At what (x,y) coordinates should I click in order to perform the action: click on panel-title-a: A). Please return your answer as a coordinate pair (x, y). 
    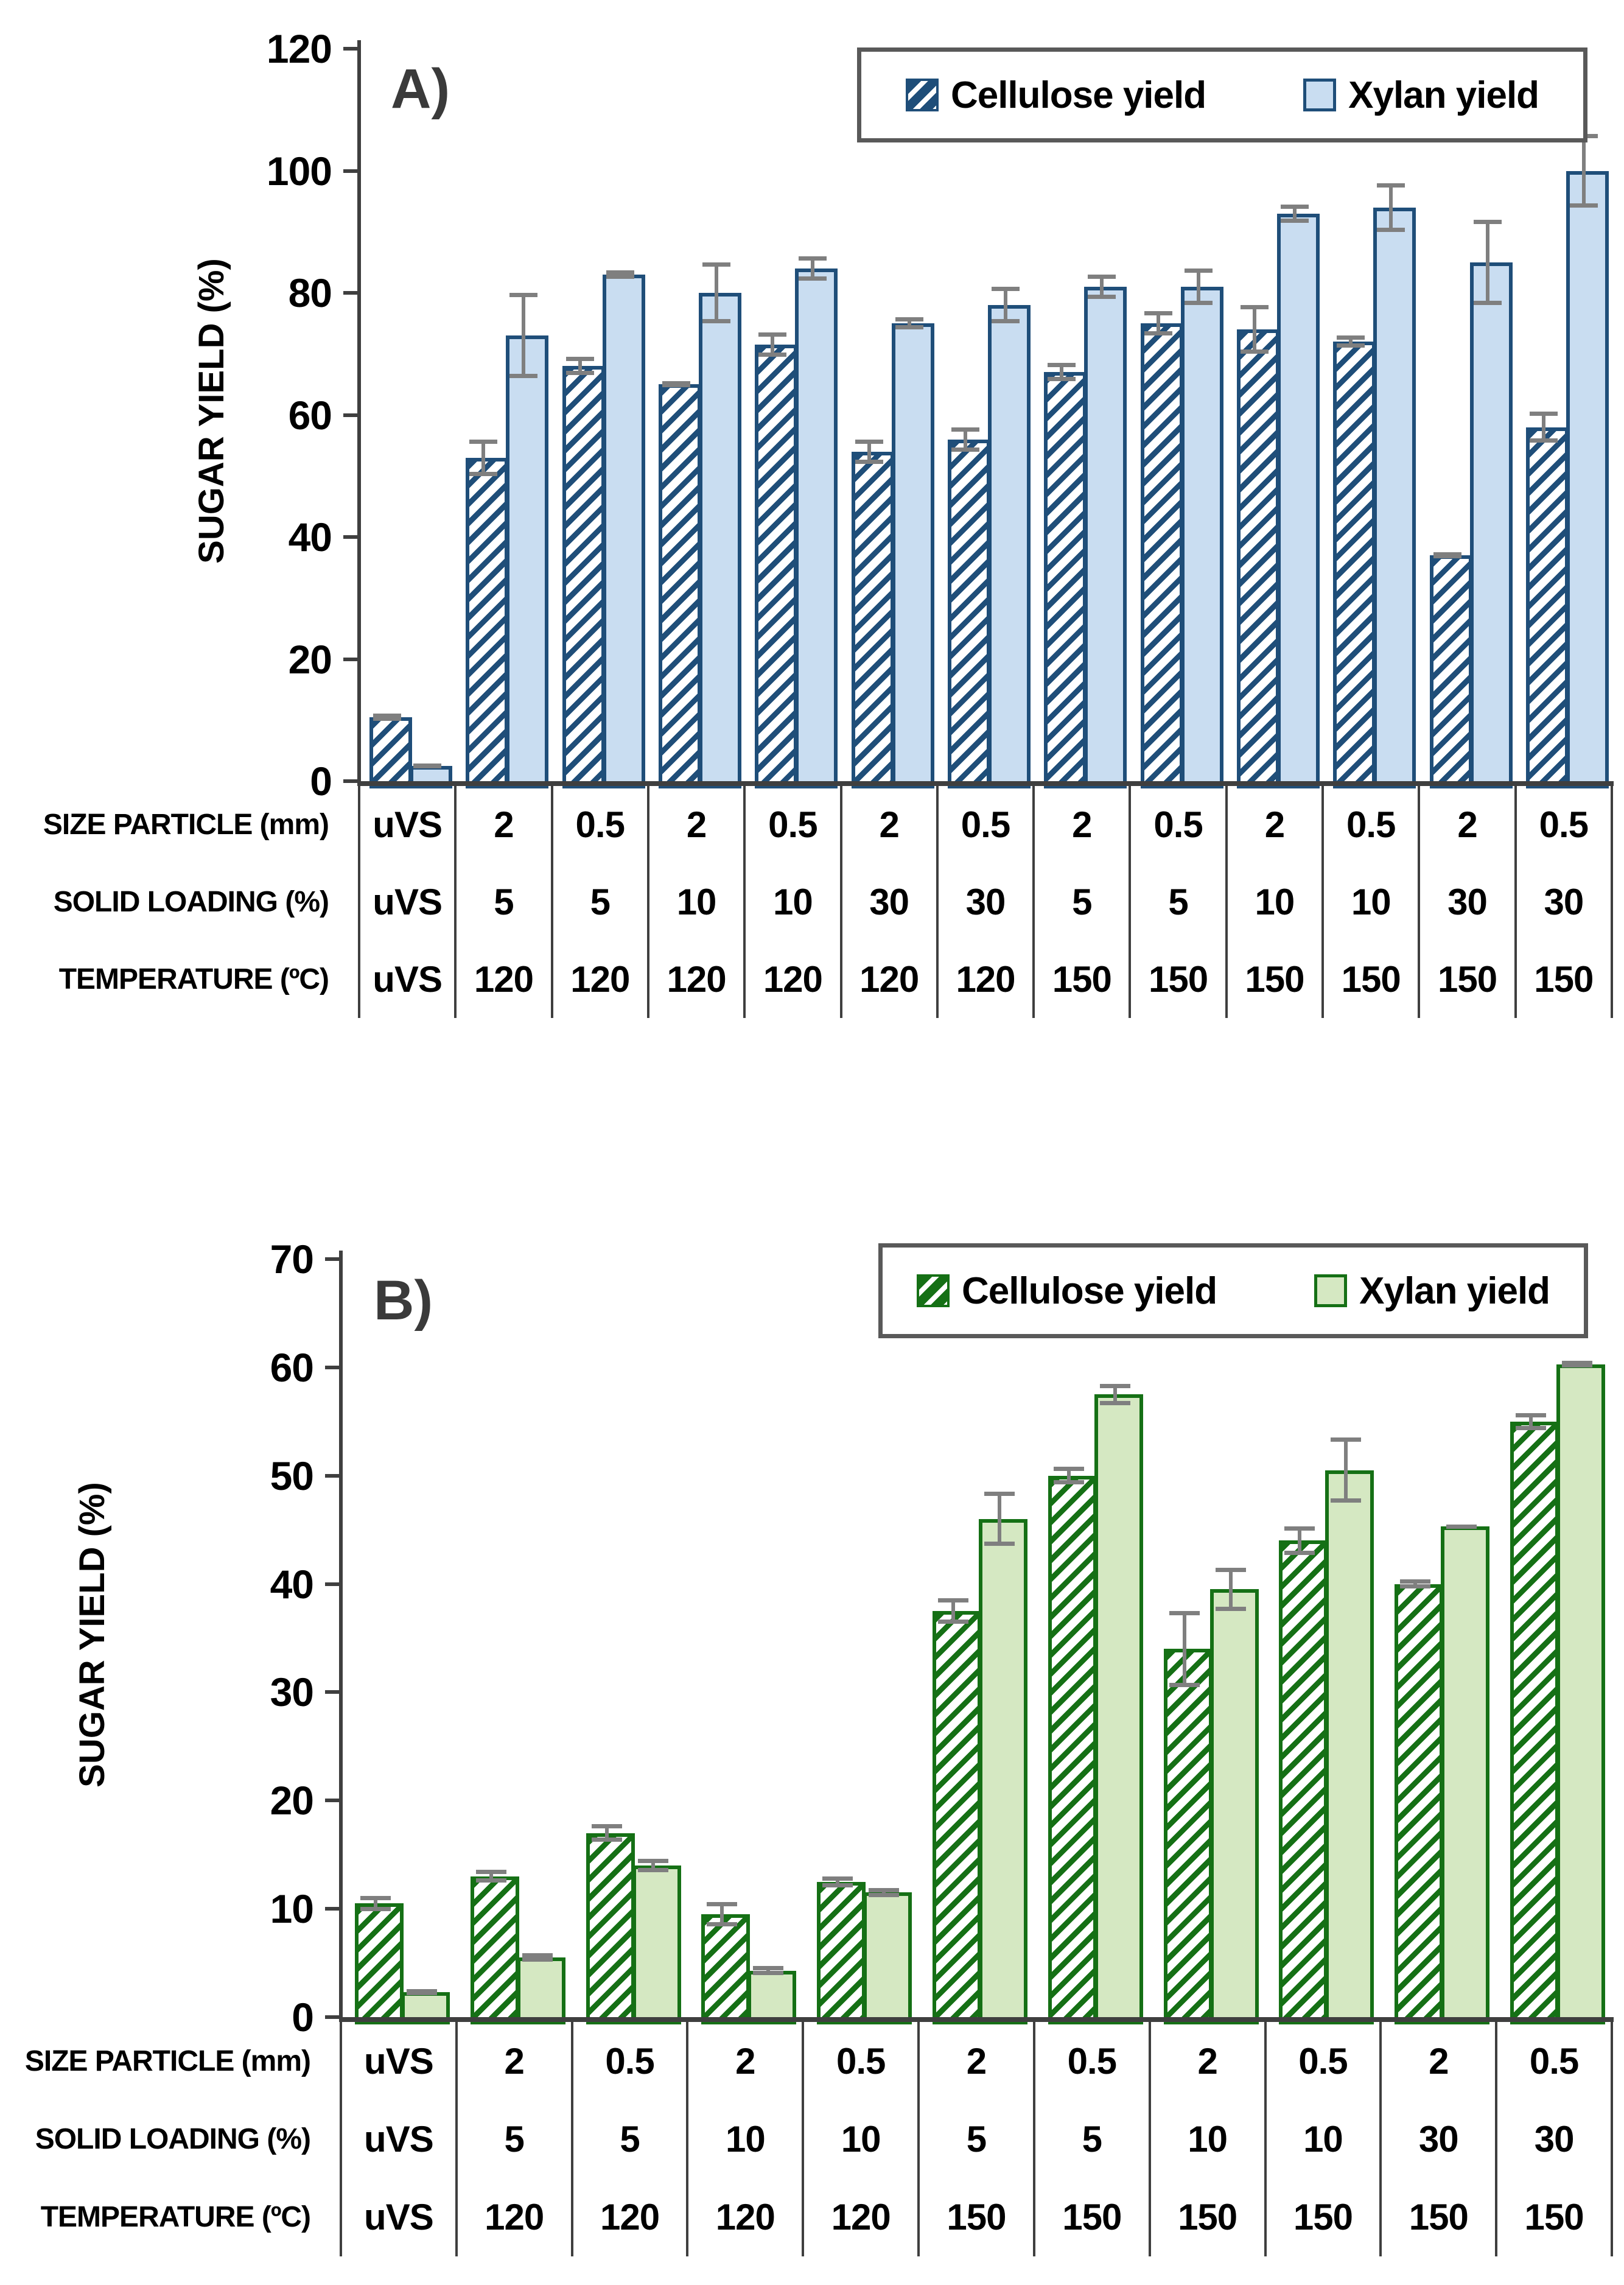
    Looking at the image, I should click on (420, 89).